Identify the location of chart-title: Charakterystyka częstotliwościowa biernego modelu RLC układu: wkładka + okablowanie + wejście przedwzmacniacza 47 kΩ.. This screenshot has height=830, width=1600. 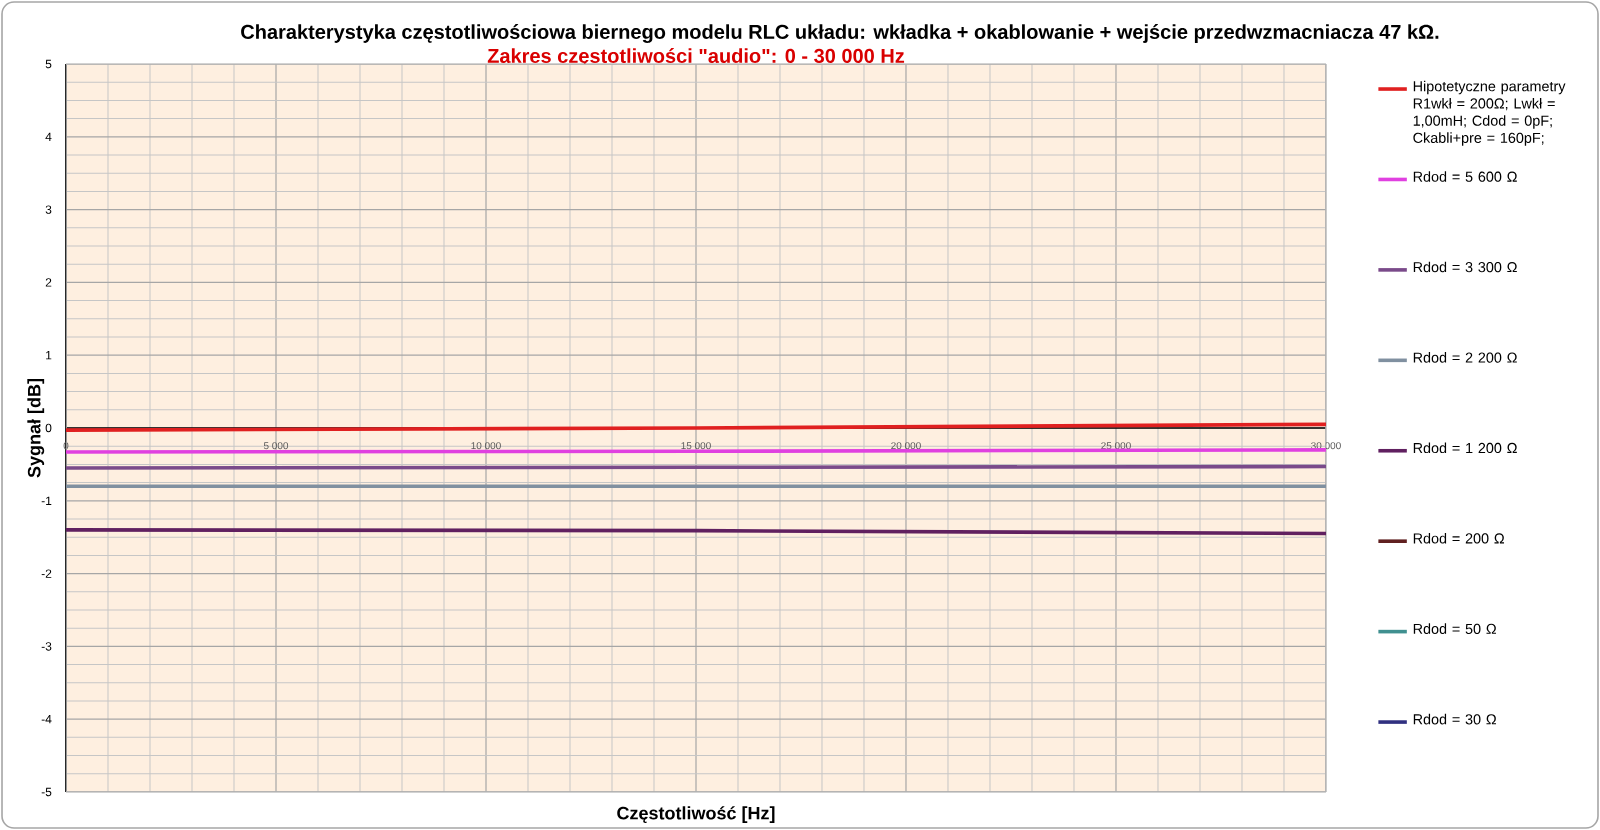
(840, 34).